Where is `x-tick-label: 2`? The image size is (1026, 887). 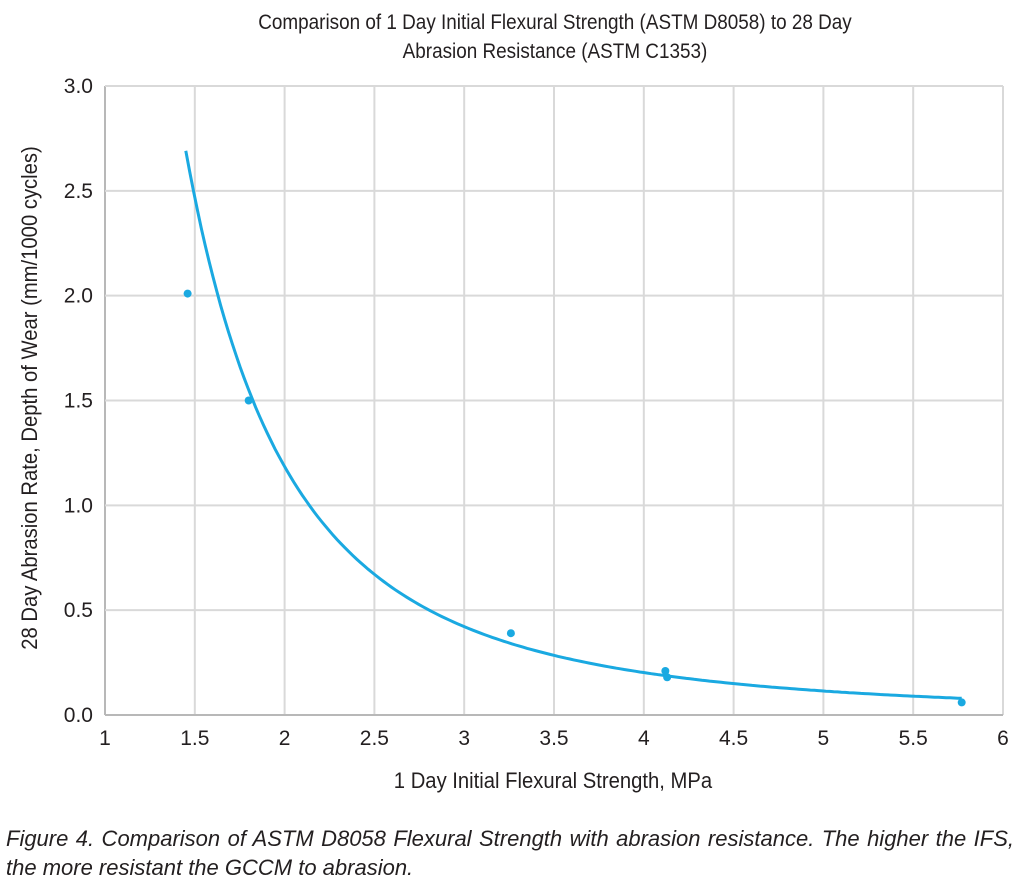 x-tick-label: 2 is located at coordinates (285, 738).